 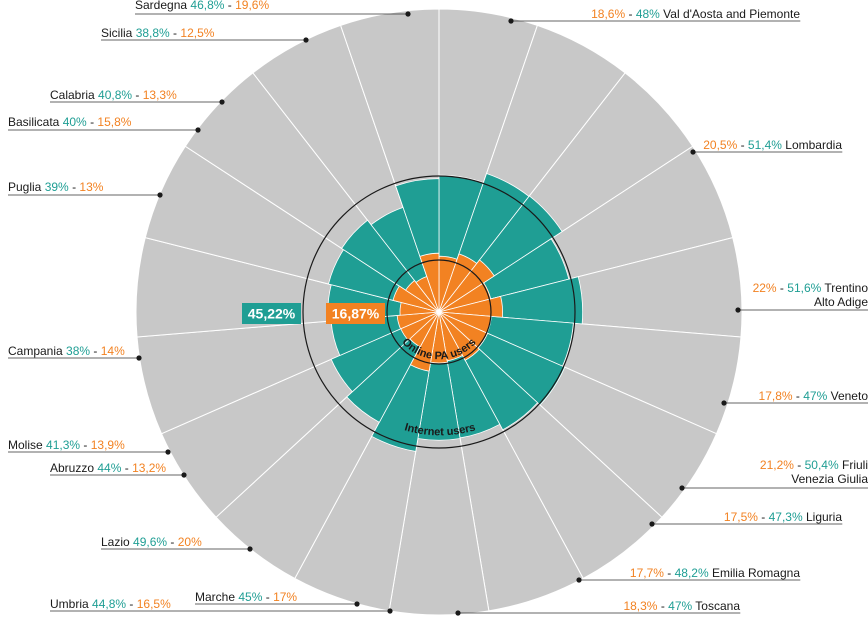 What do you see at coordinates (113, 351) in the screenshot?
I see `pa-value: 14%` at bounding box center [113, 351].